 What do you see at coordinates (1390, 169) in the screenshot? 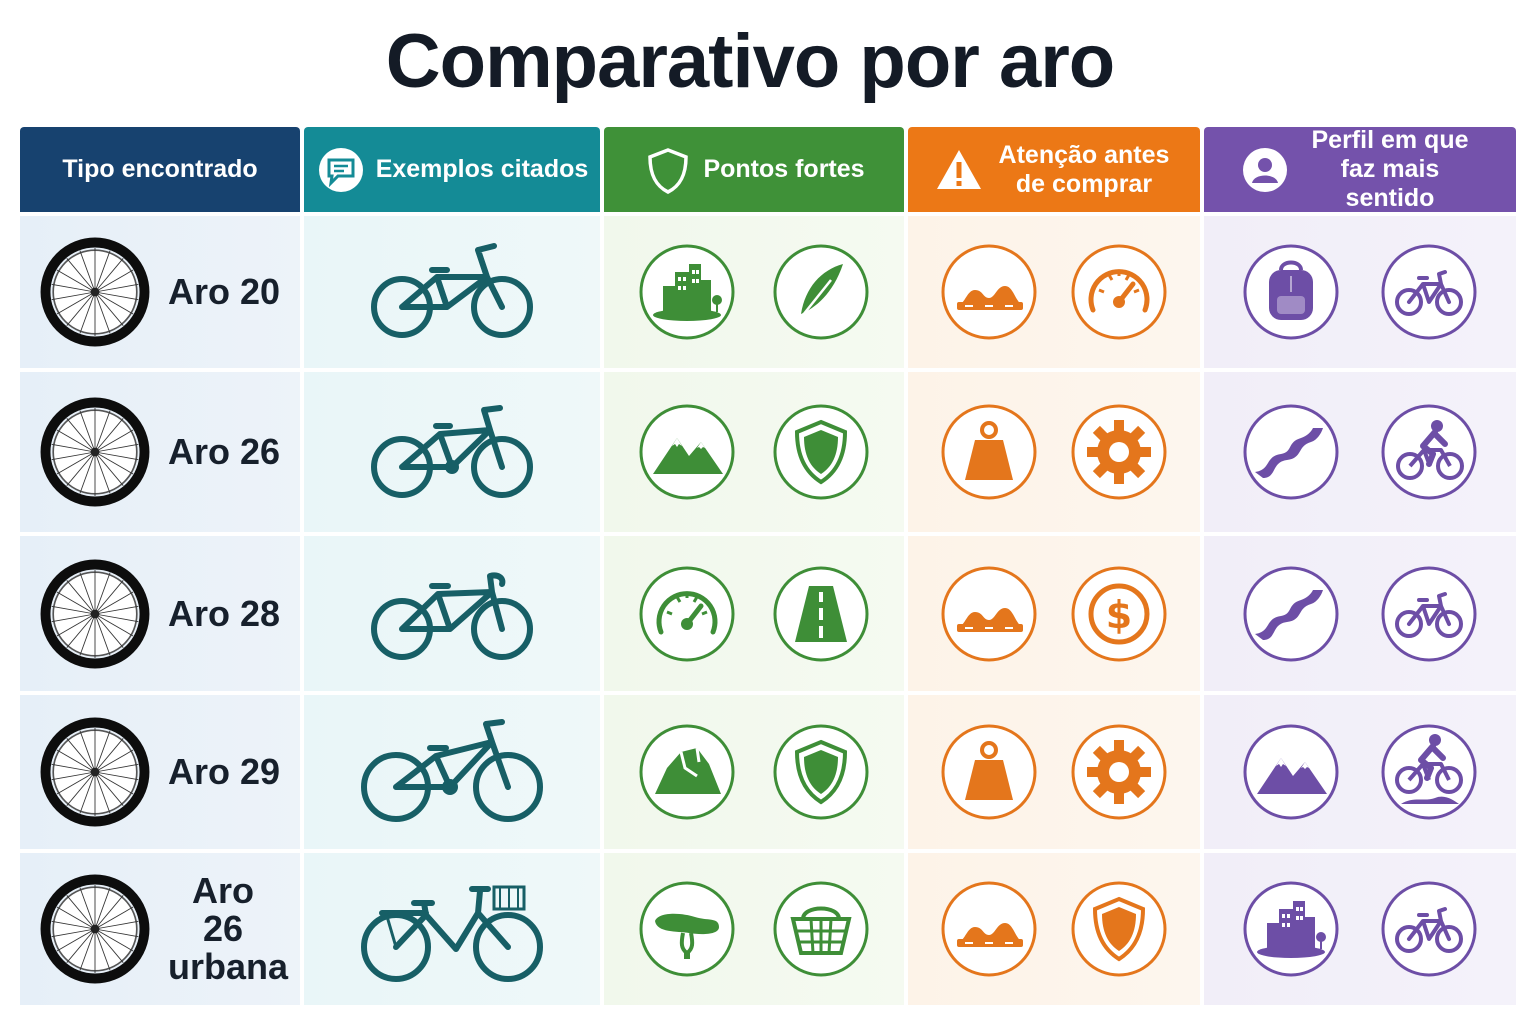
I see `column-header-label: Perfil em que faz mais sentido` at bounding box center [1390, 169].